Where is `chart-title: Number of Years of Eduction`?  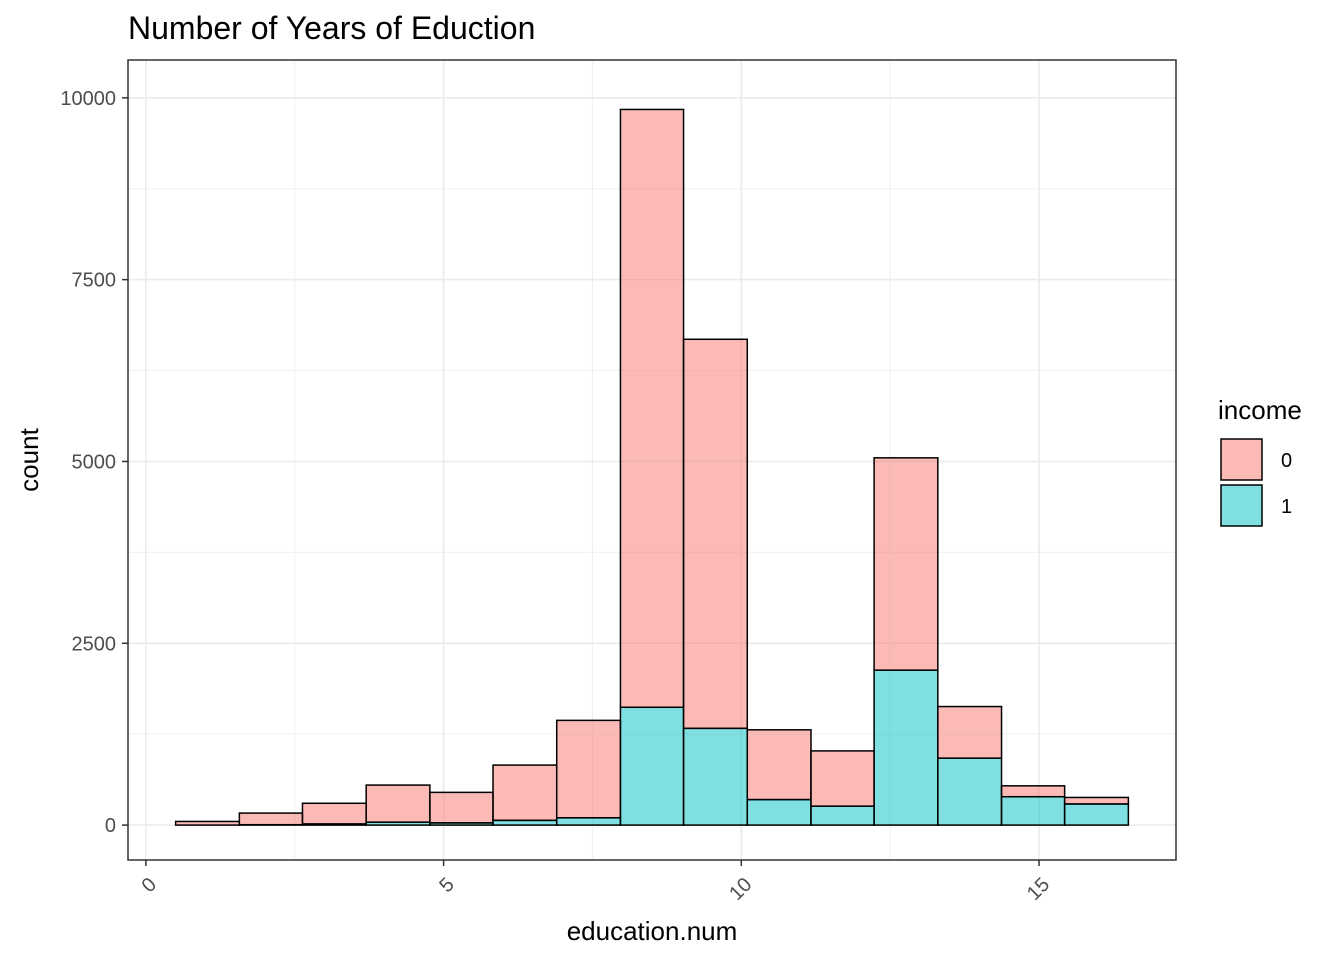
chart-title: Number of Years of Eduction is located at coordinates (332, 28).